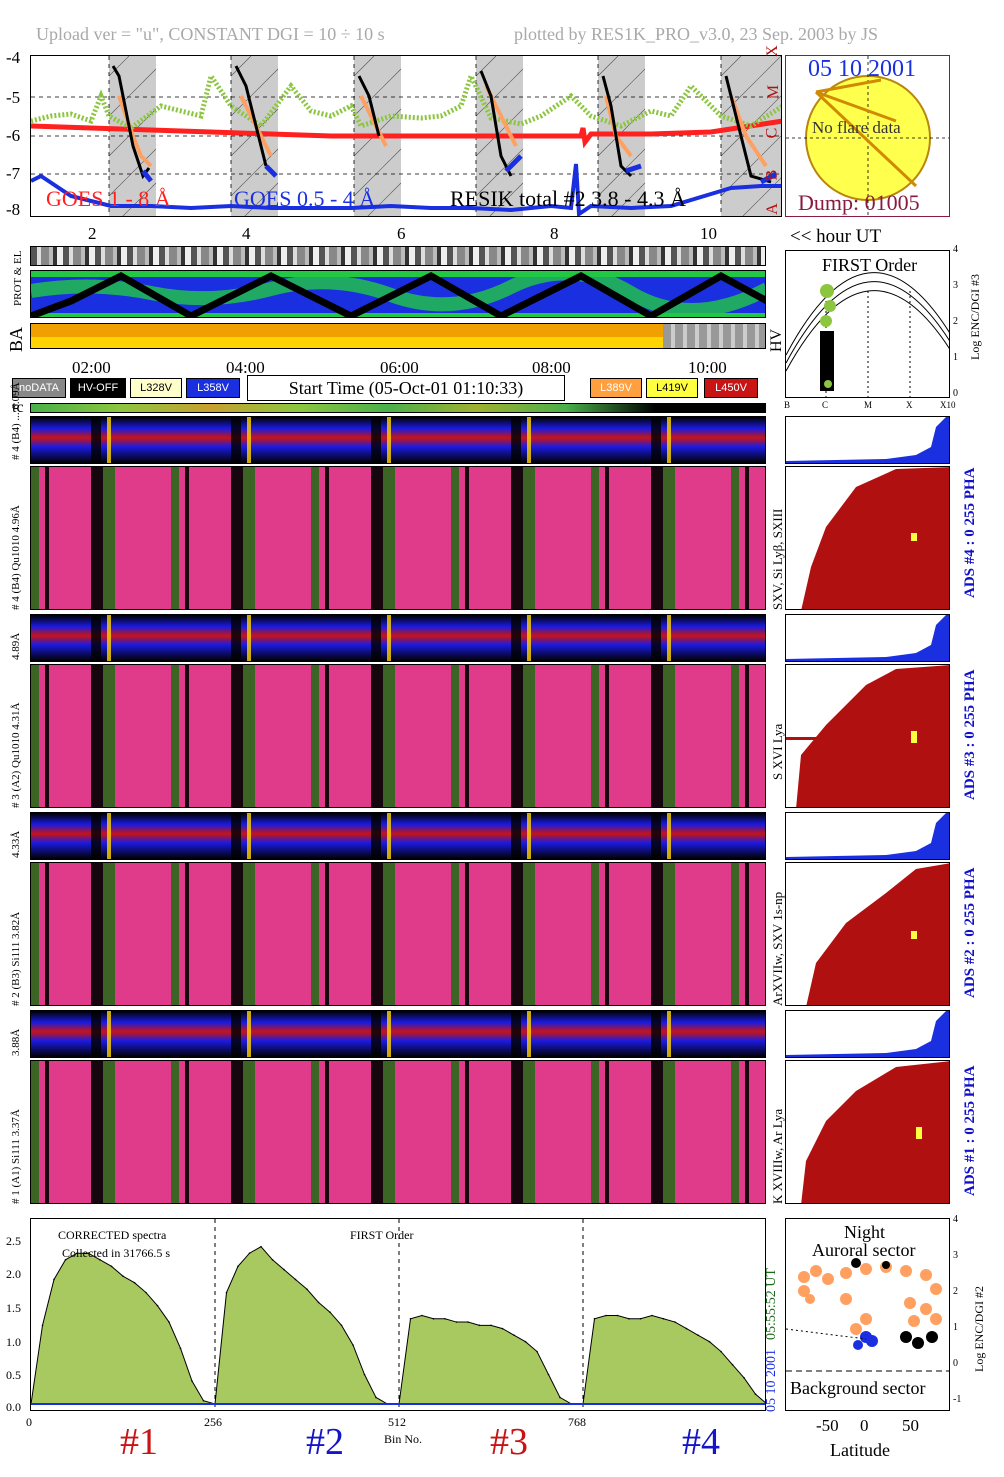 The image size is (1004, 1477). I want to click on channel-label-1: # 1 (A1) Si111 3.37Å, so click(16, 1156).